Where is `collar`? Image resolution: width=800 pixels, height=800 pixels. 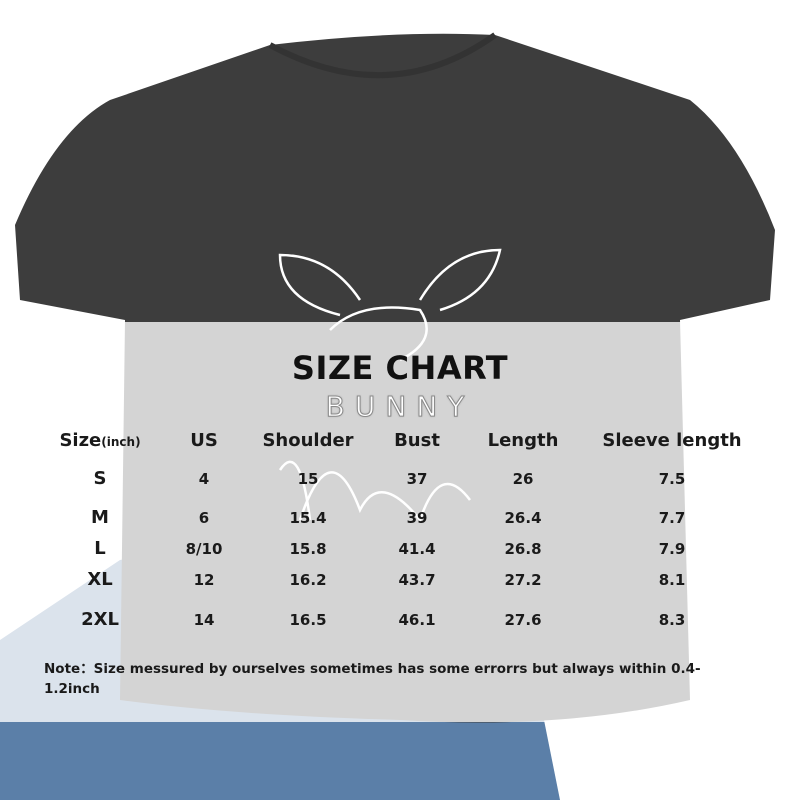
collar is located at coordinates (382, 55).